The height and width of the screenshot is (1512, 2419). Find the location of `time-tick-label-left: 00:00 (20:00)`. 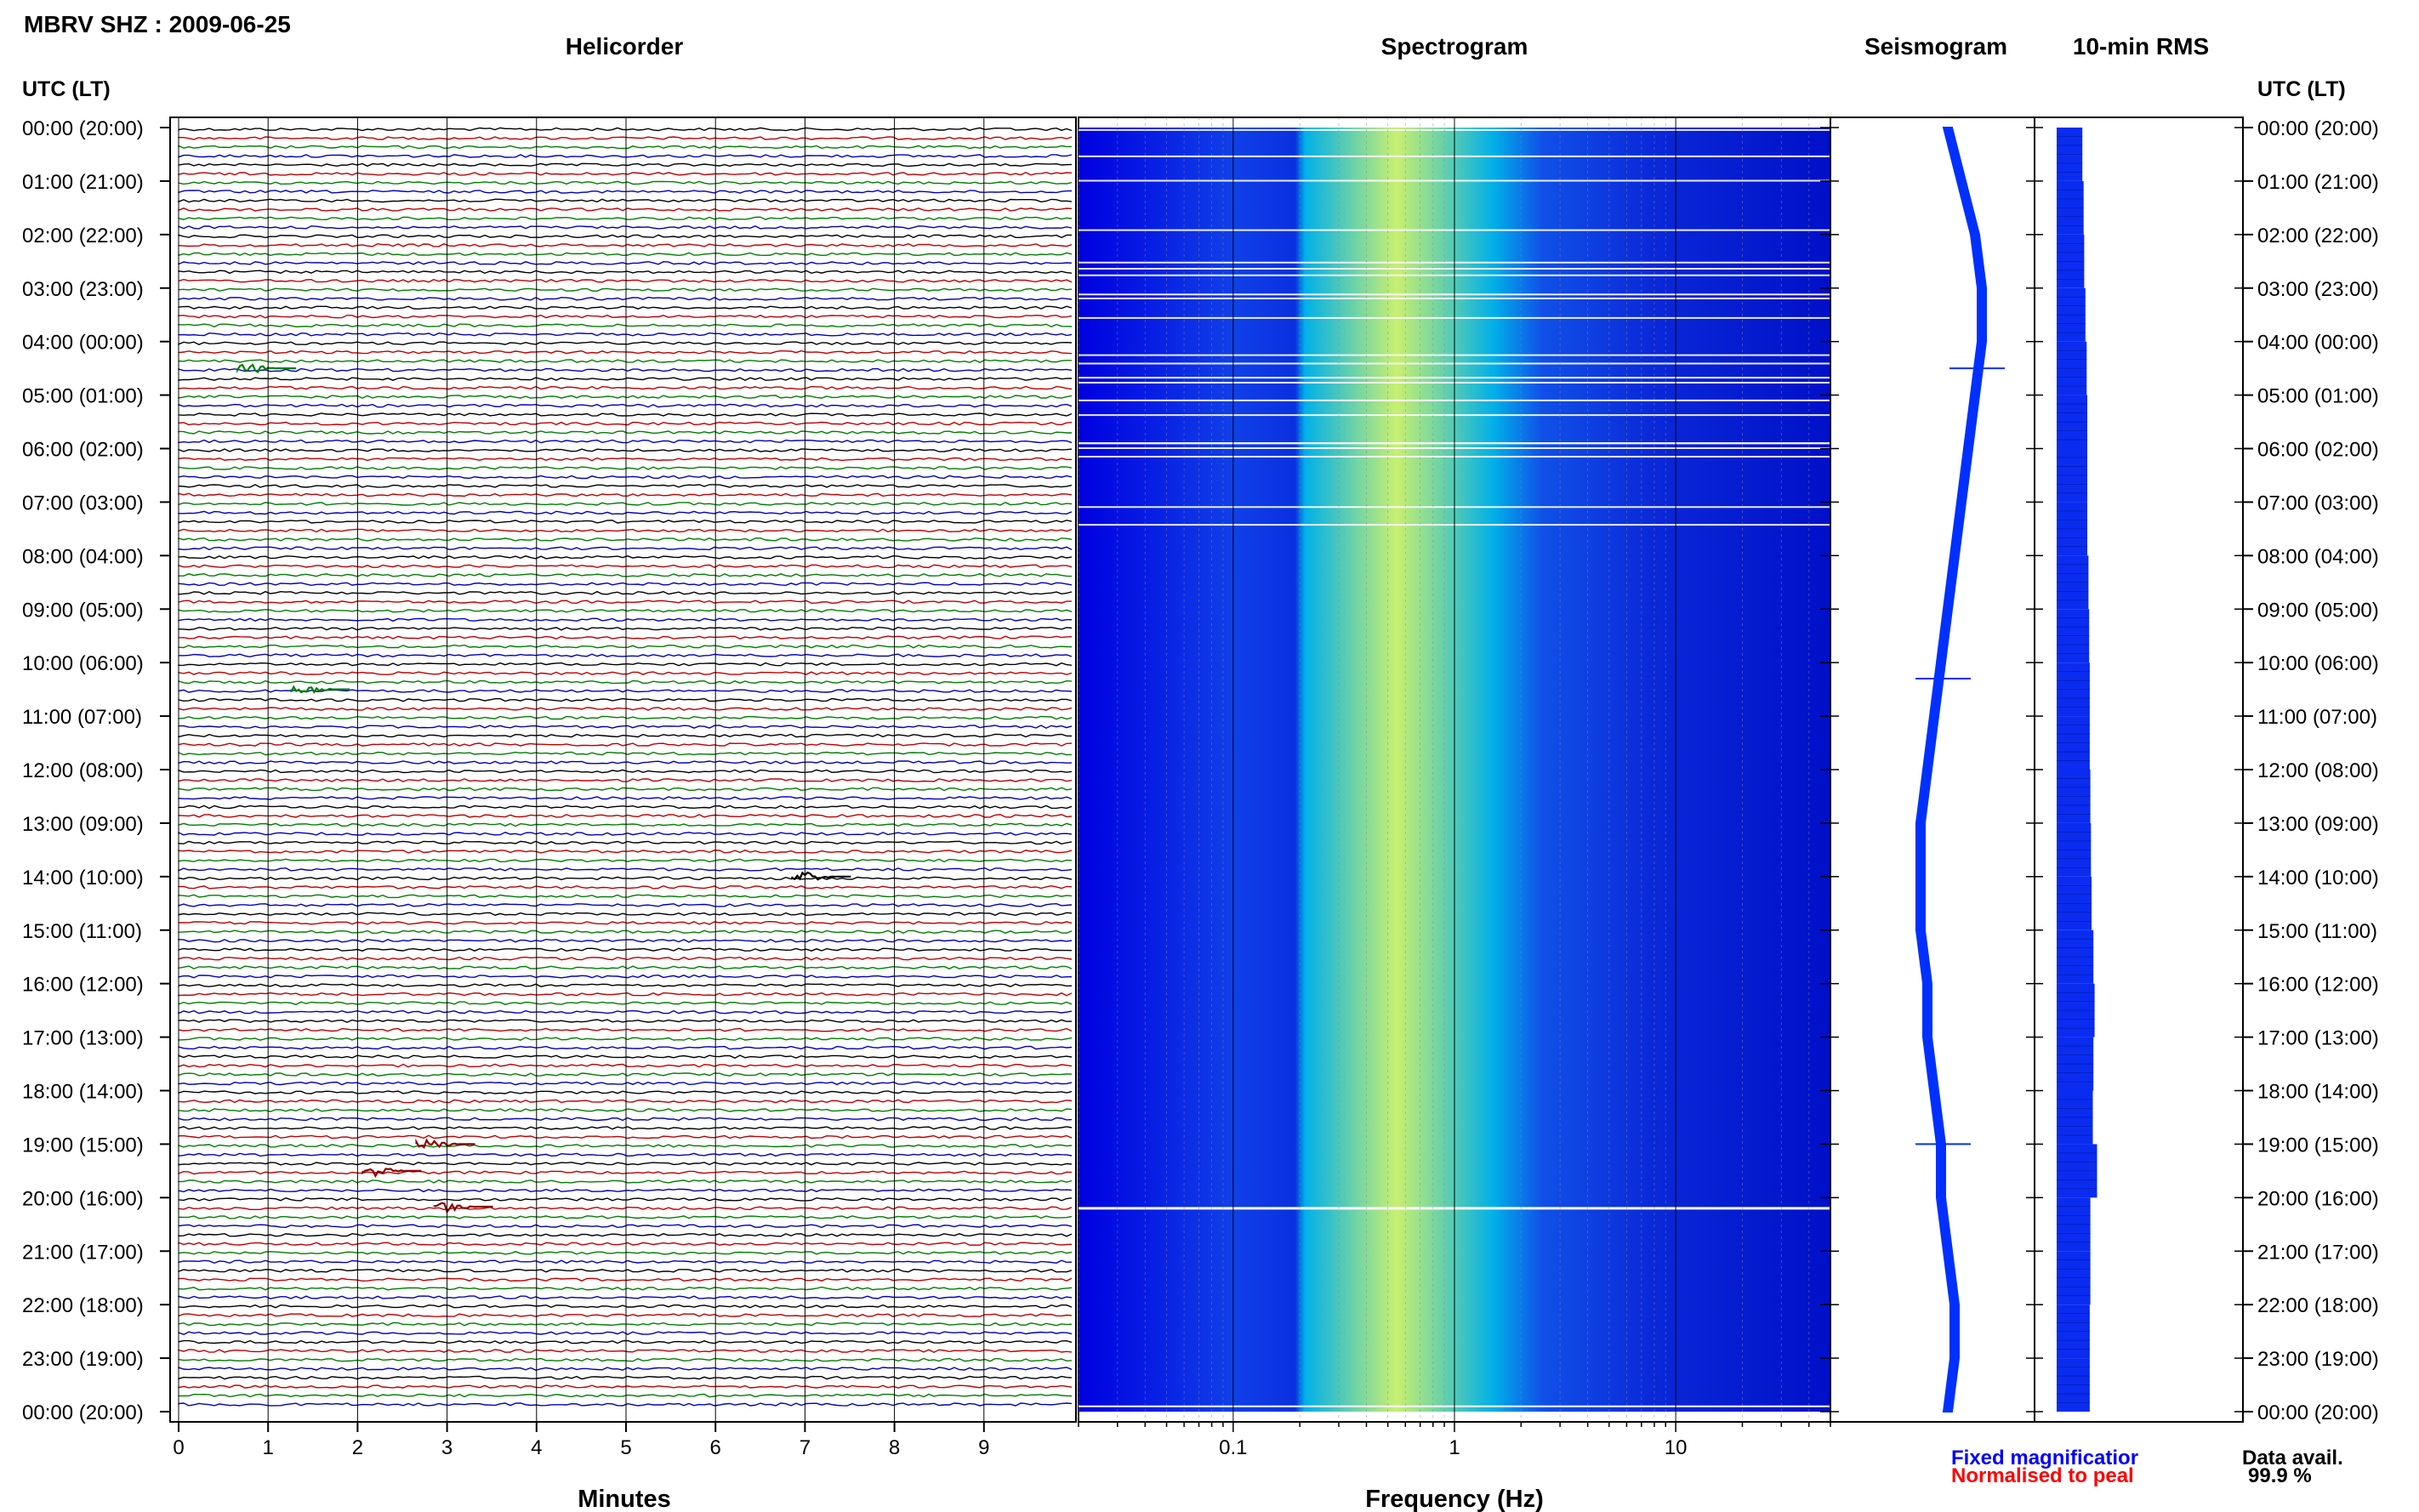

time-tick-label-left: 00:00 (20:00) is located at coordinates (83, 1412).